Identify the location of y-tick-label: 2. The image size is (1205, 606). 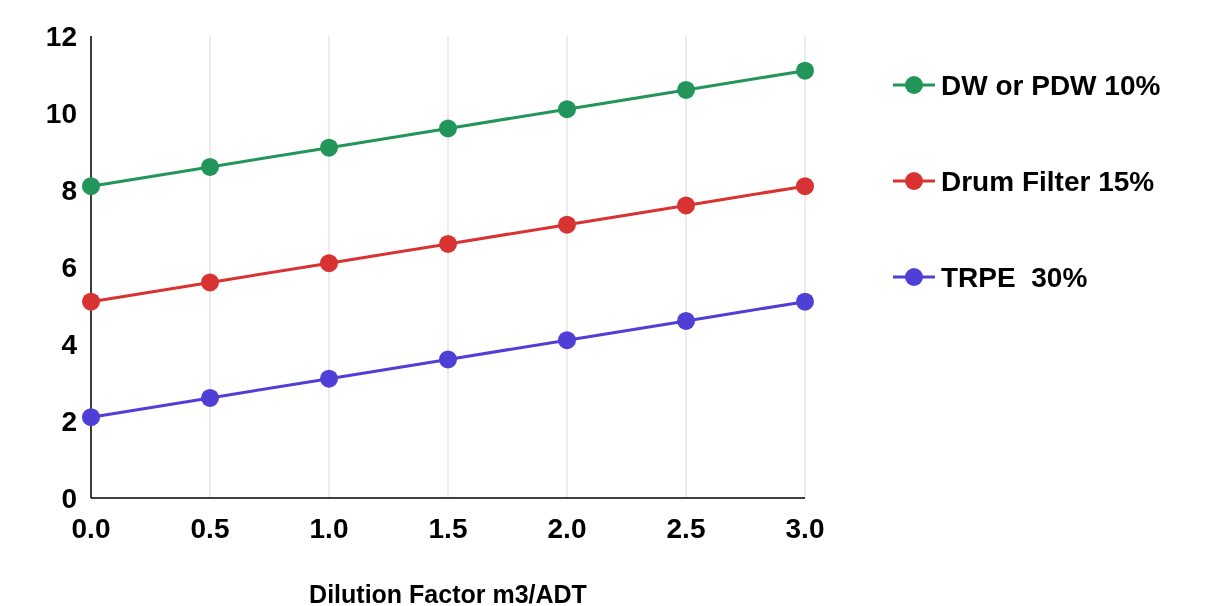
(69, 421).